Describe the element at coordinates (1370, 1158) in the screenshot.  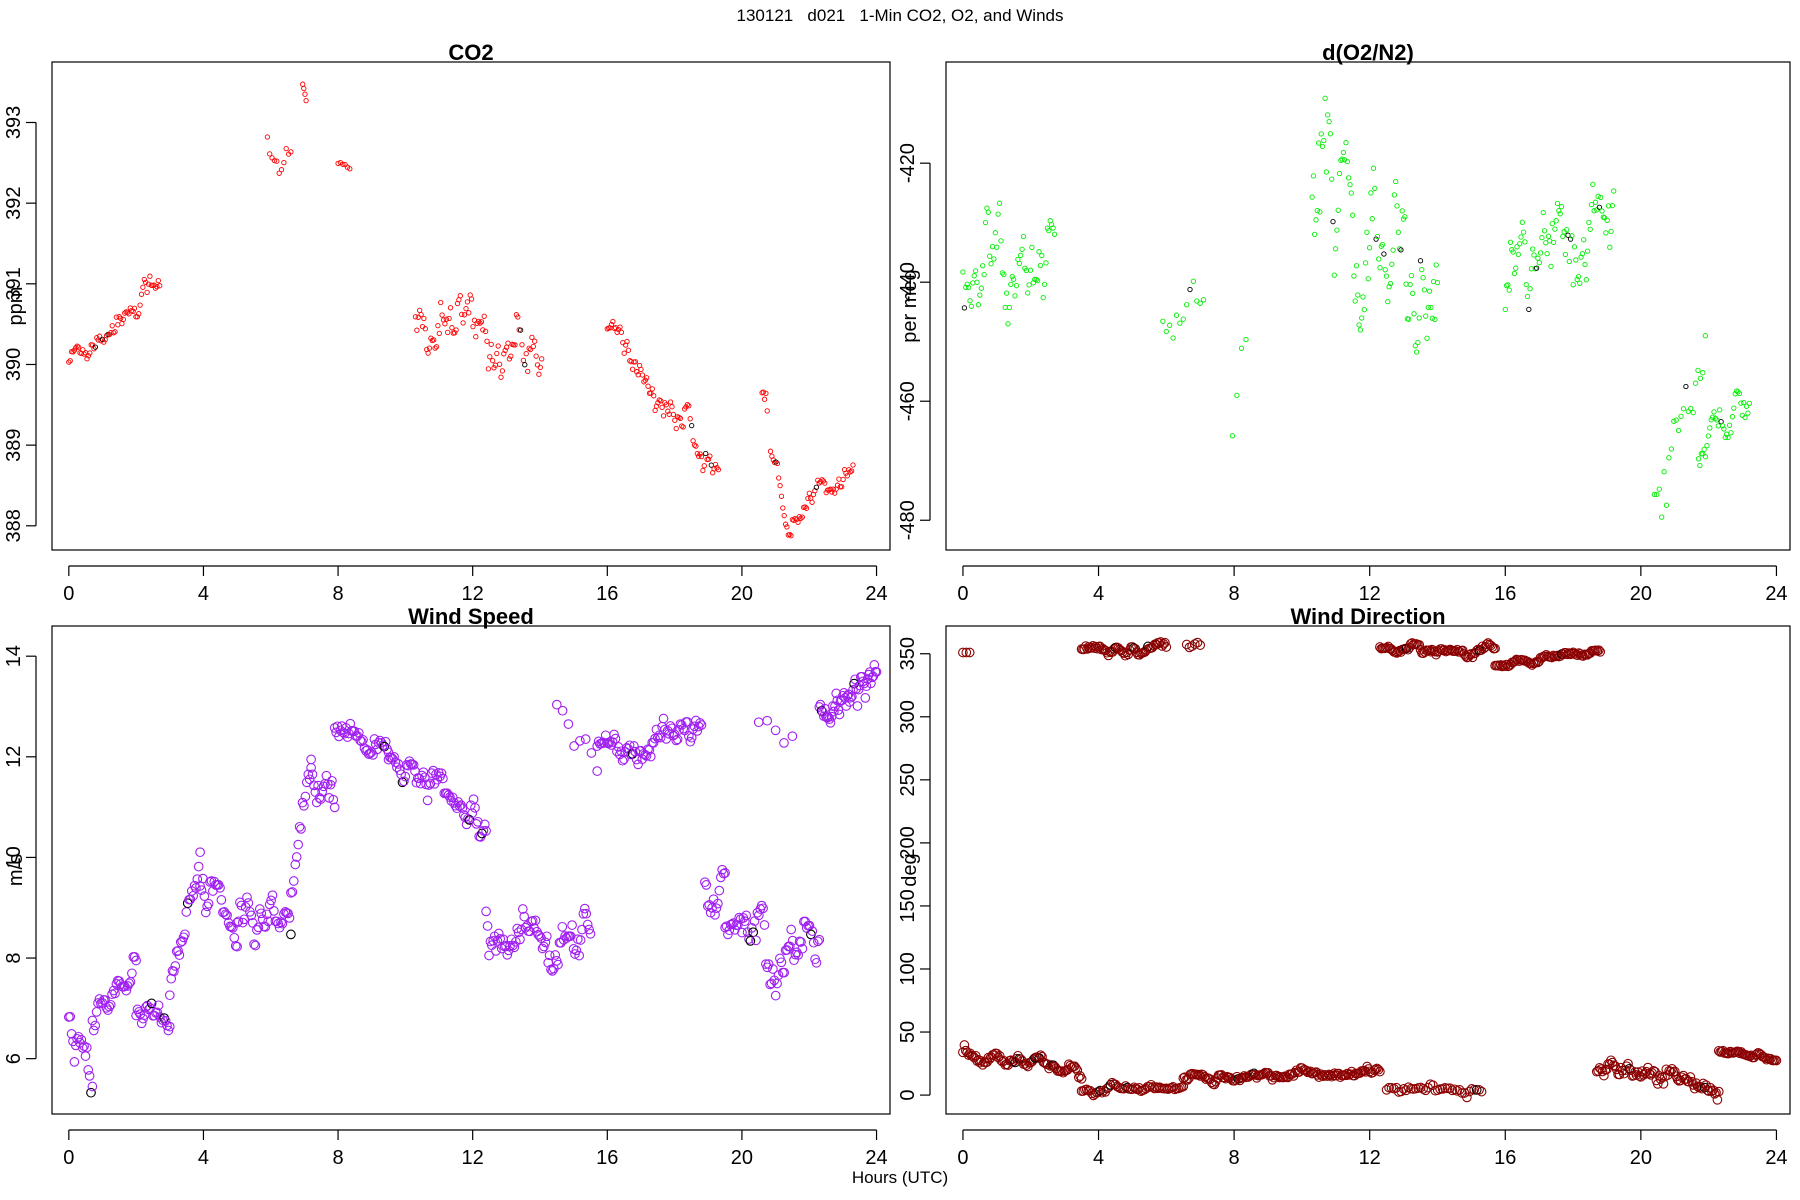
I see `wind-direction-x-tick-label: 12` at that location.